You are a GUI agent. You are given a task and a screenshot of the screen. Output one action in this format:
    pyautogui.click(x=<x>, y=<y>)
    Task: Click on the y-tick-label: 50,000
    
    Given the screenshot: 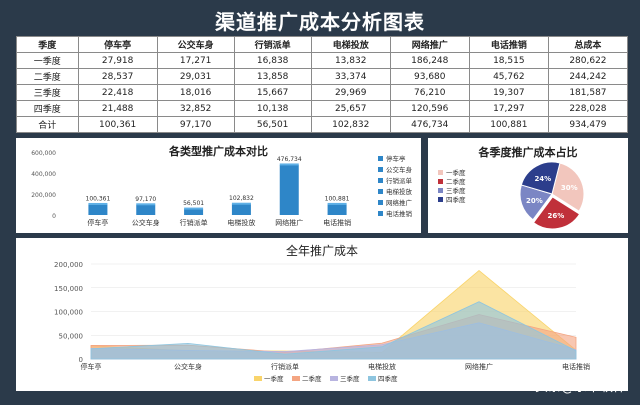 What is the action you would take?
    pyautogui.click(x=71, y=336)
    